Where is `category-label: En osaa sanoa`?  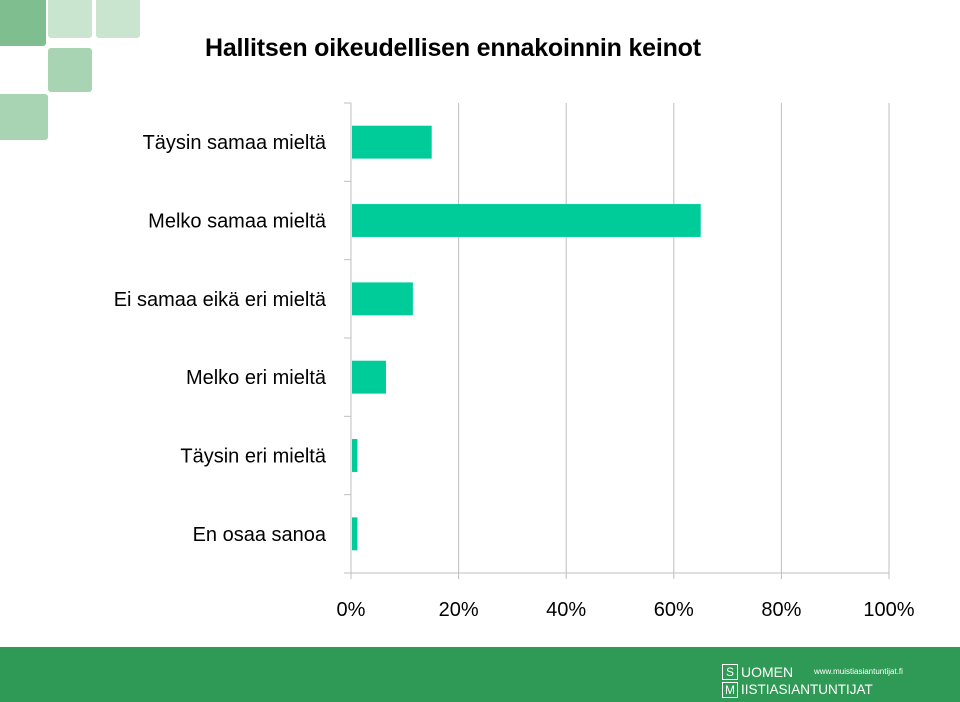
category-label: En osaa sanoa is located at coordinates (260, 535).